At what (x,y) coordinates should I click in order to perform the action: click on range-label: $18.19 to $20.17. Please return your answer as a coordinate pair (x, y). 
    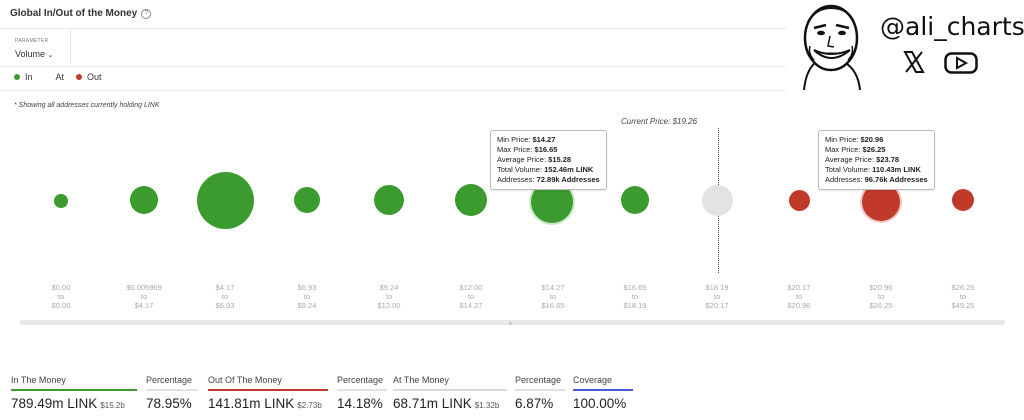
    Looking at the image, I should click on (717, 296).